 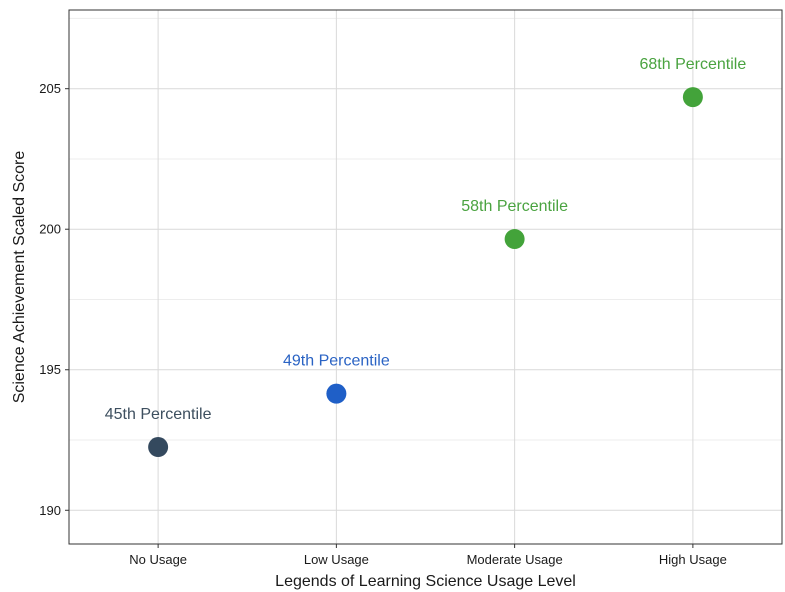 I want to click on data-label: 58th Percentile, so click(x=514, y=206).